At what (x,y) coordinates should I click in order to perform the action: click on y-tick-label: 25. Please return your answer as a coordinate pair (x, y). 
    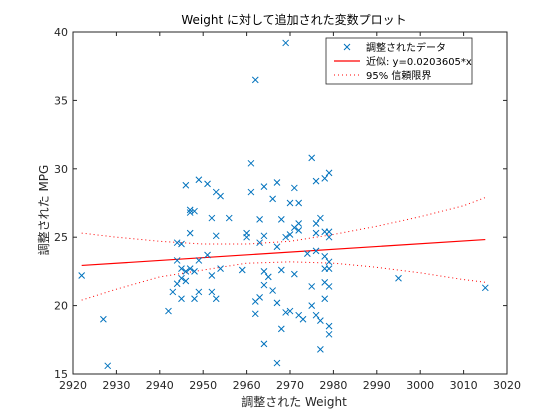
    Looking at the image, I should click on (61, 237).